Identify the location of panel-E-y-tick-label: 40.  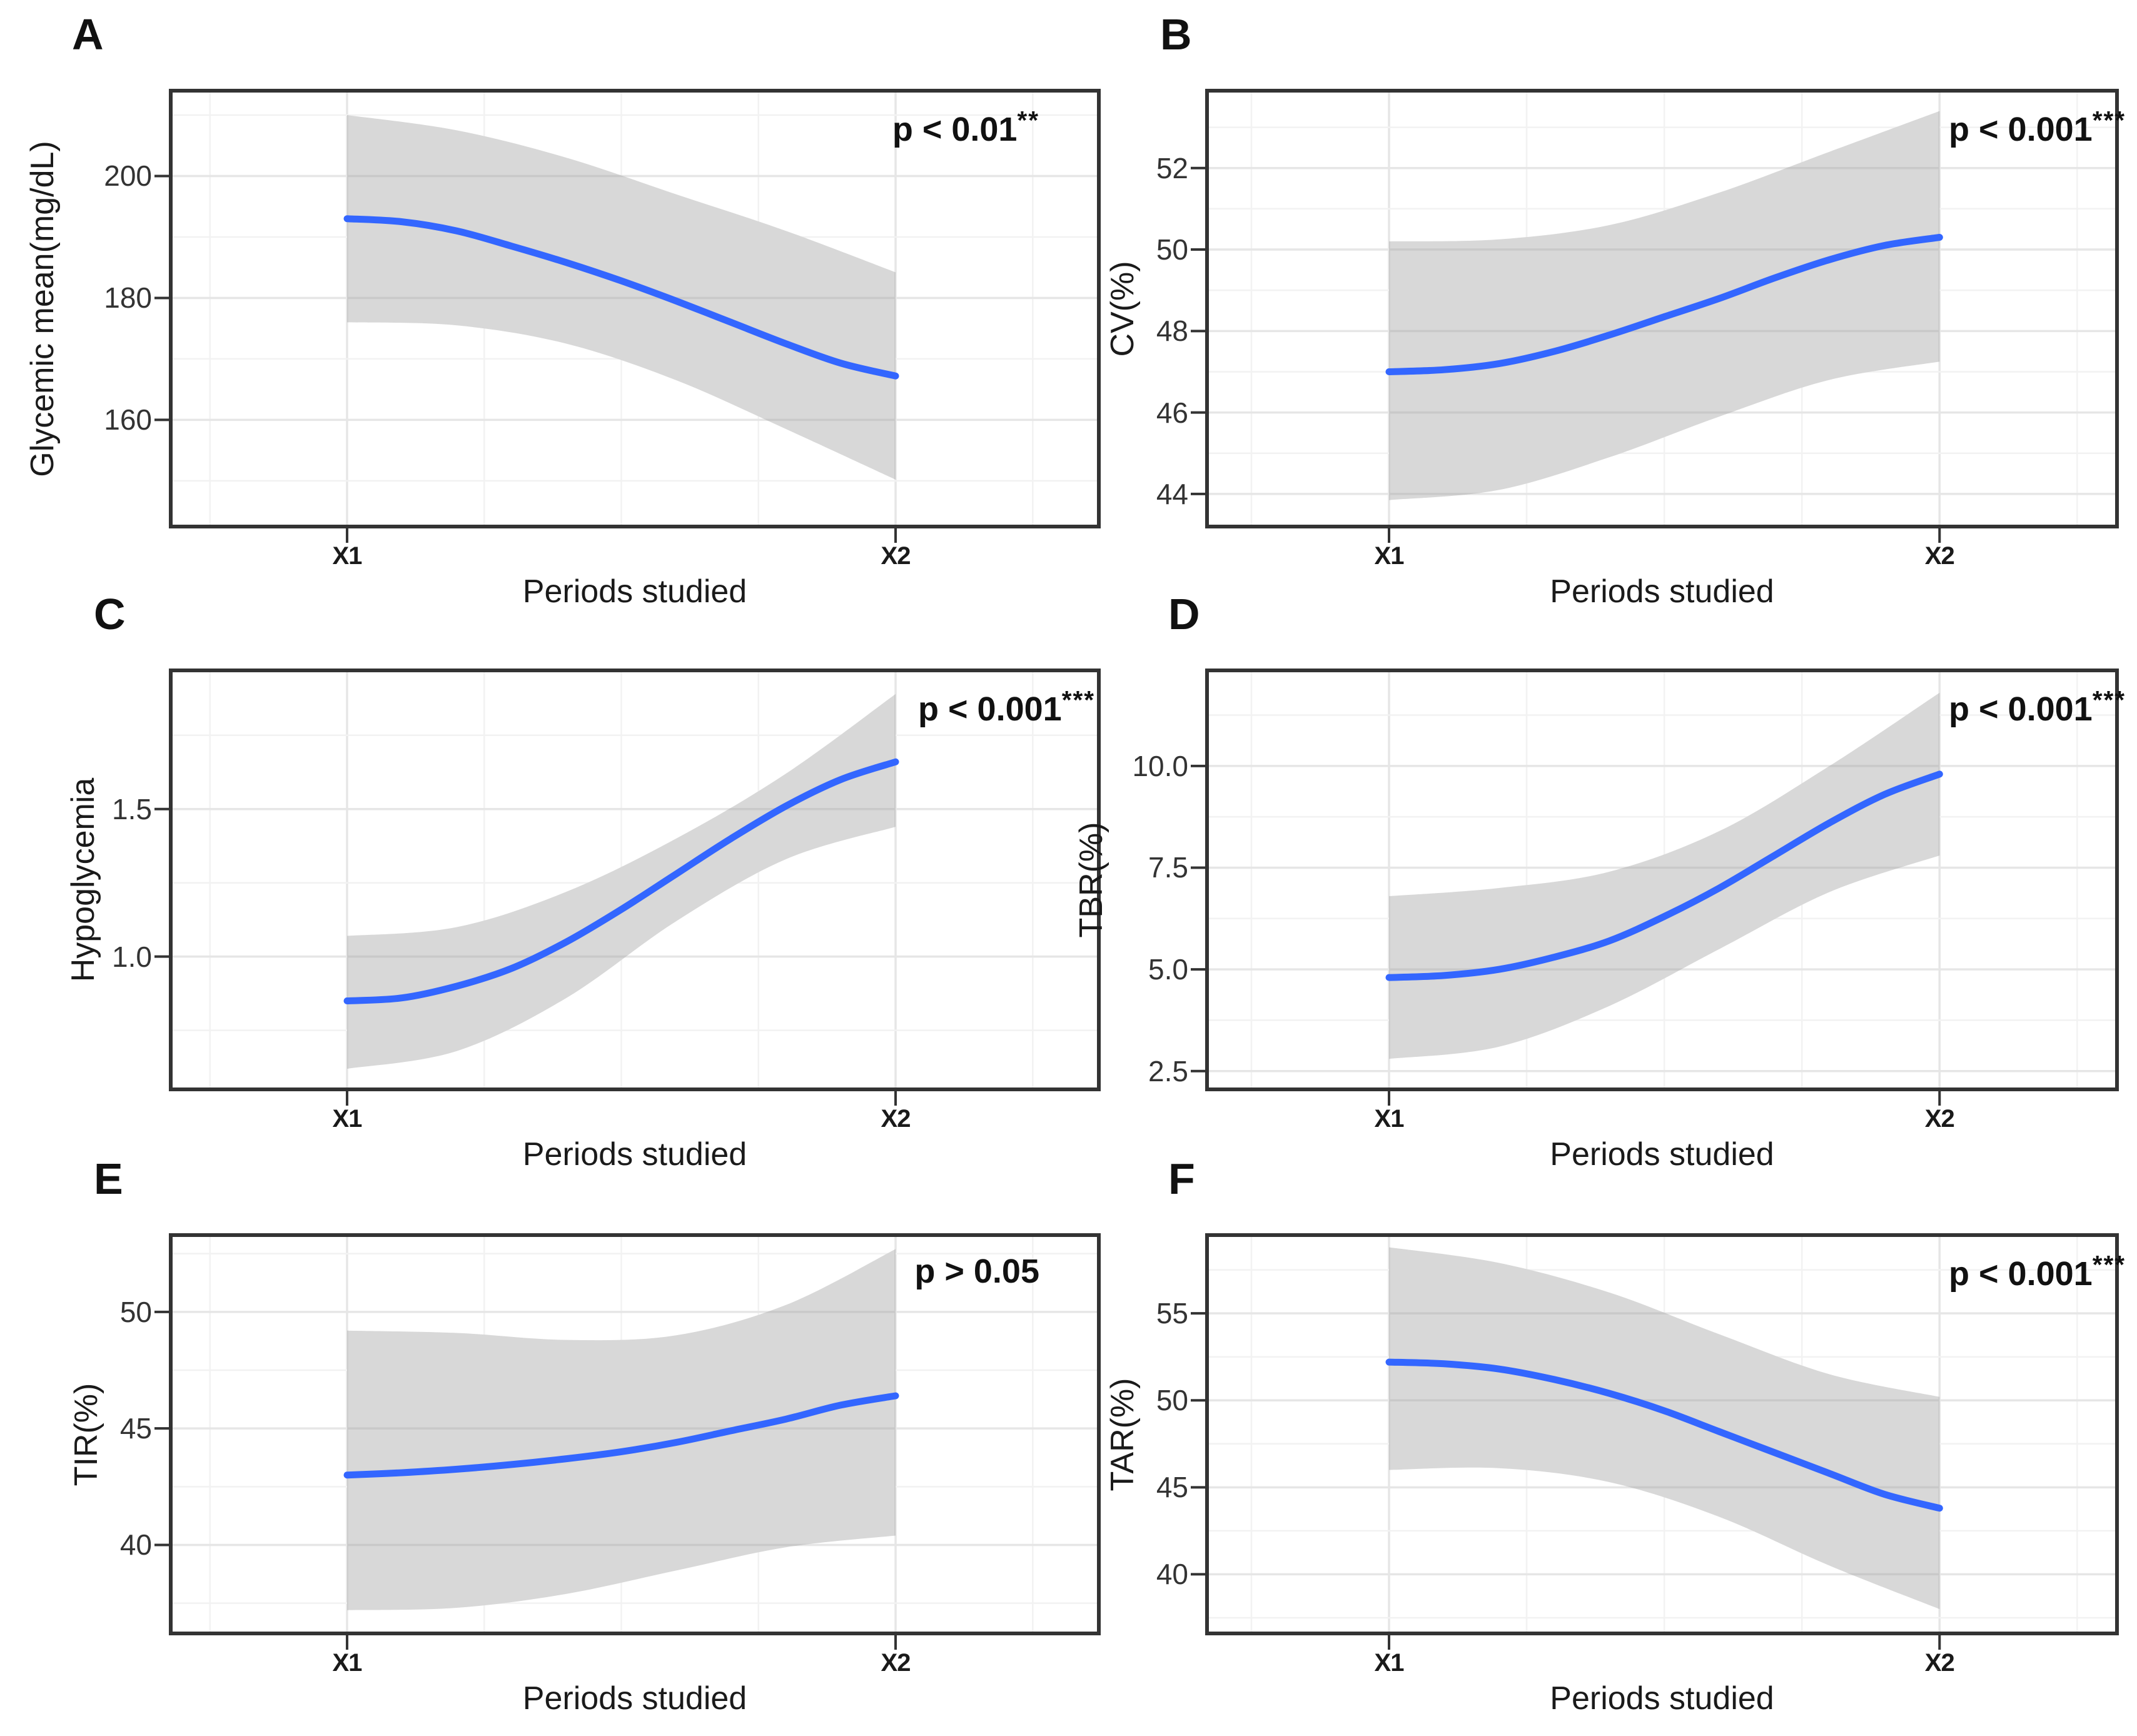
(135, 1545).